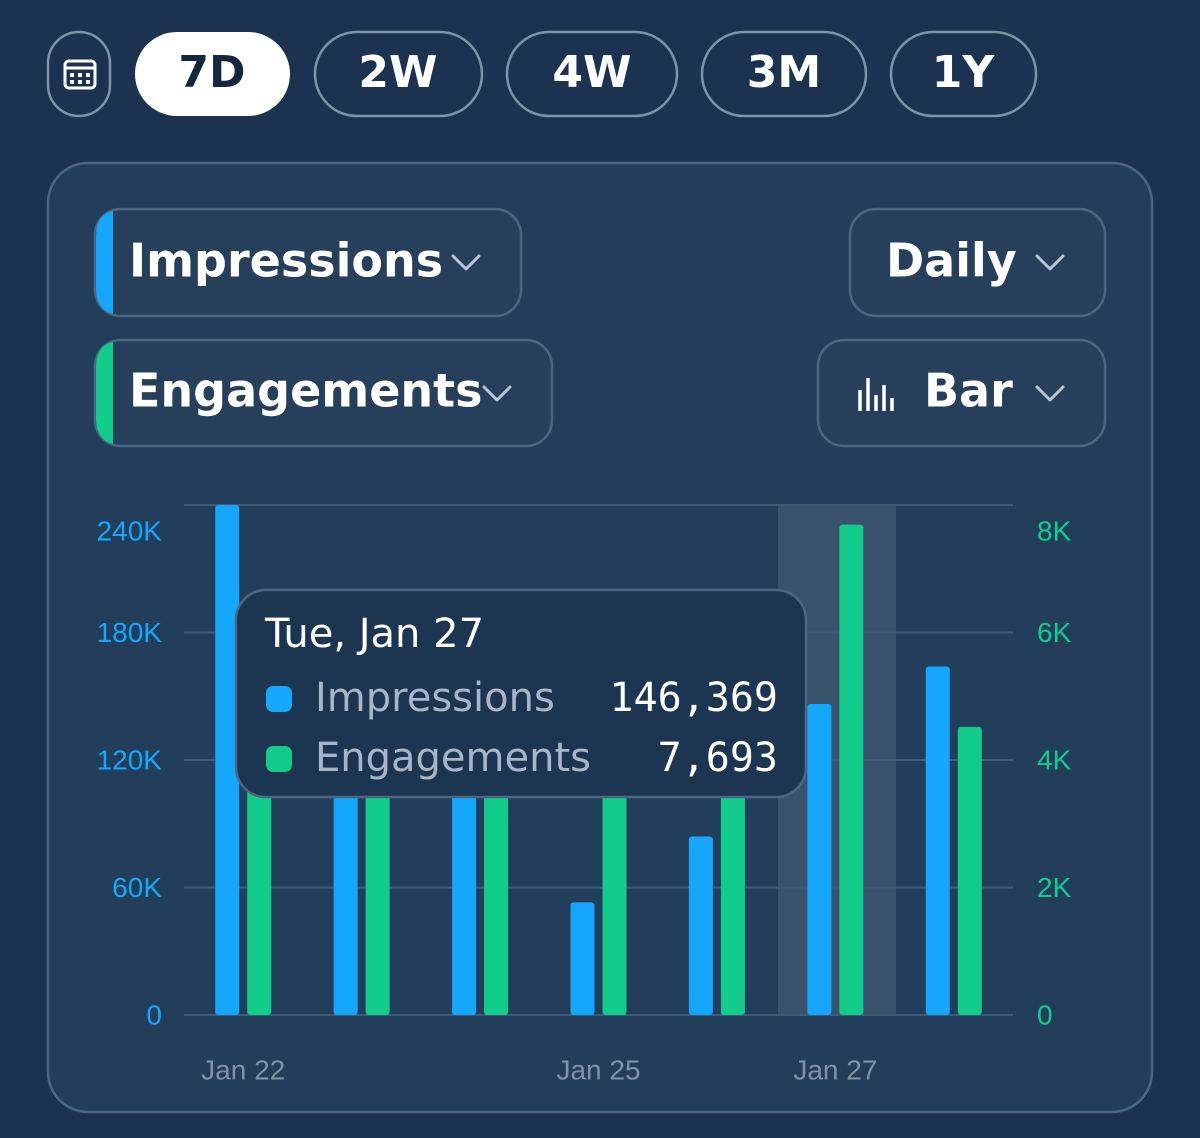 The height and width of the screenshot is (1138, 1200). I want to click on metric-dropdown: Engagements, so click(323, 393).